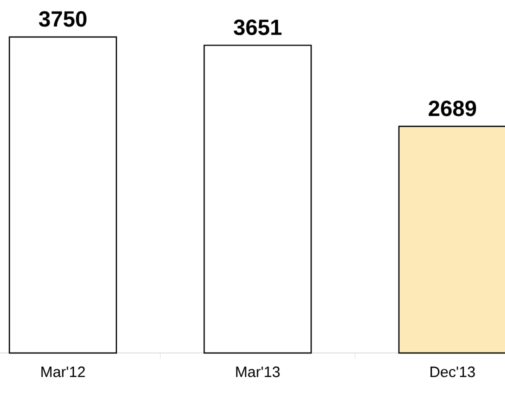 The height and width of the screenshot is (405, 505). I want to click on x-tick-label: Mar'12, so click(63, 372).